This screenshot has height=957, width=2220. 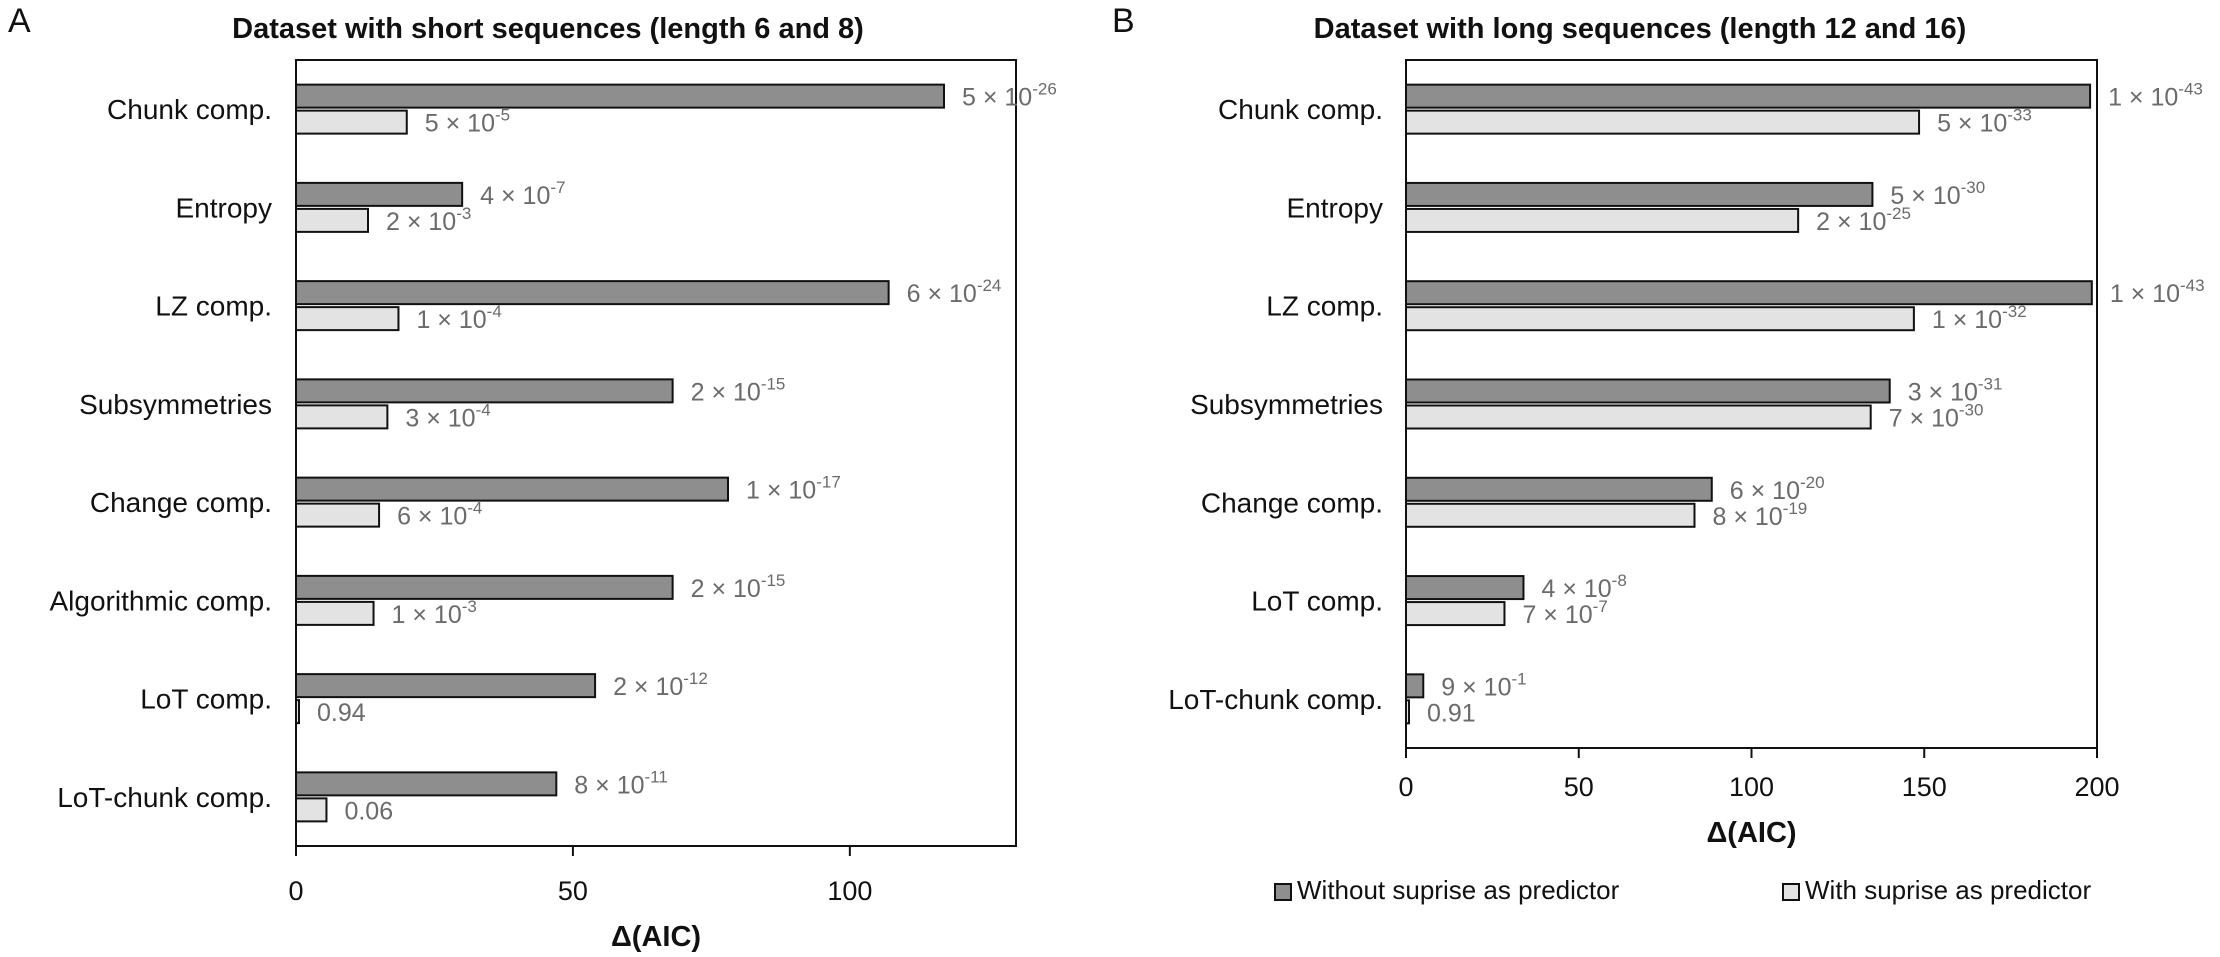 What do you see at coordinates (467, 122) in the screenshot?
I see `bar-value-label: 5 × 10⁻⁵` at bounding box center [467, 122].